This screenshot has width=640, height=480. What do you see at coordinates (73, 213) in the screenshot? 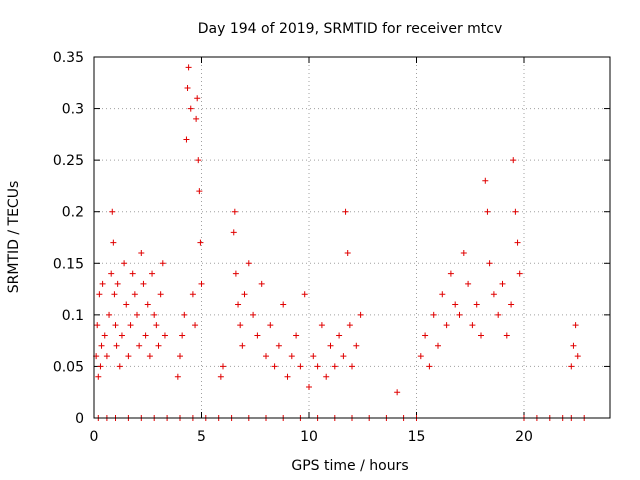
I see `y-tick-label: 0.2` at bounding box center [73, 213].